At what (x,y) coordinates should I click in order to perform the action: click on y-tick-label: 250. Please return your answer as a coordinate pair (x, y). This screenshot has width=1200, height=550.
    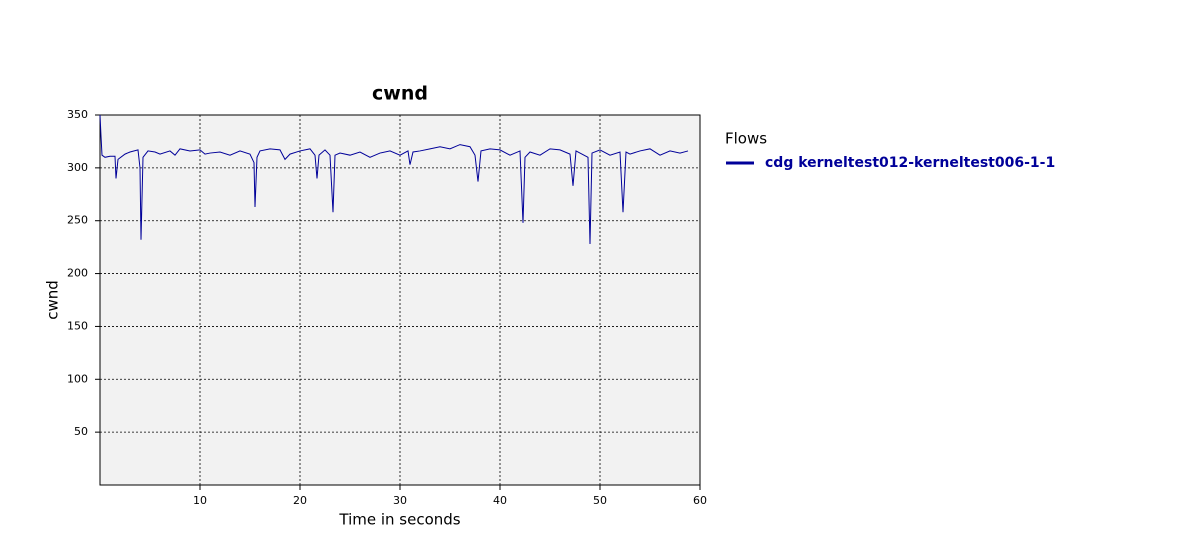
    Looking at the image, I should click on (77, 220).